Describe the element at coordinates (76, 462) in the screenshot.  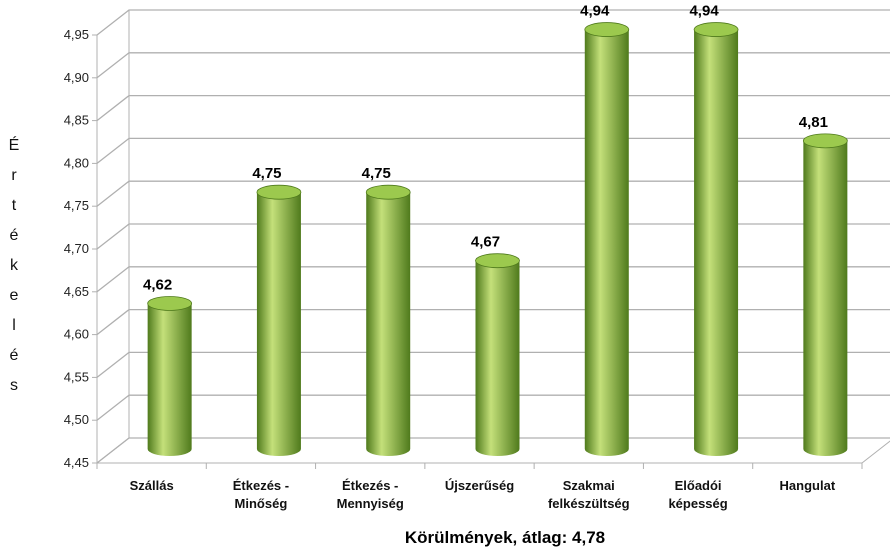
I see `y-tick-label: 4,45` at that location.